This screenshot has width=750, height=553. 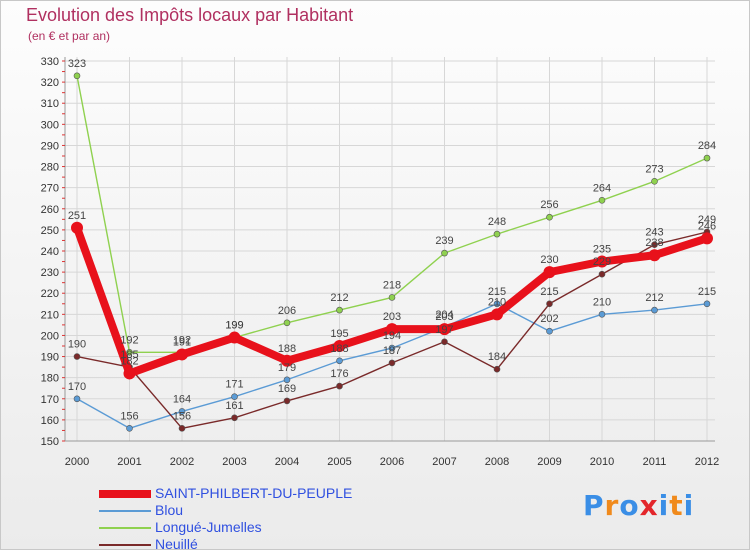 I want to click on x-tick-label: 2002, so click(x=182, y=462).